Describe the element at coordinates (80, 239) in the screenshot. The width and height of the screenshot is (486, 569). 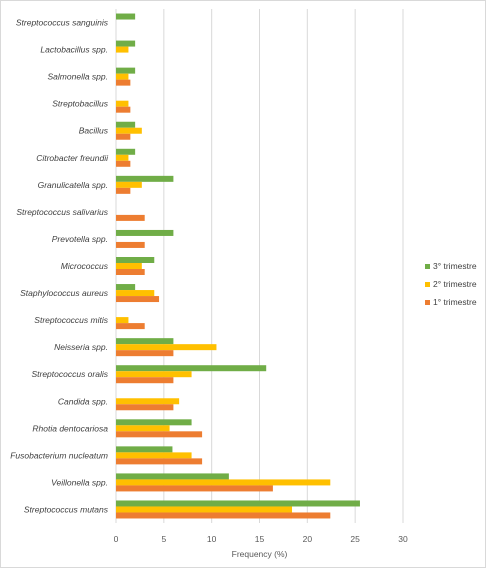
I see `category-label: Prevotella spp.` at that location.